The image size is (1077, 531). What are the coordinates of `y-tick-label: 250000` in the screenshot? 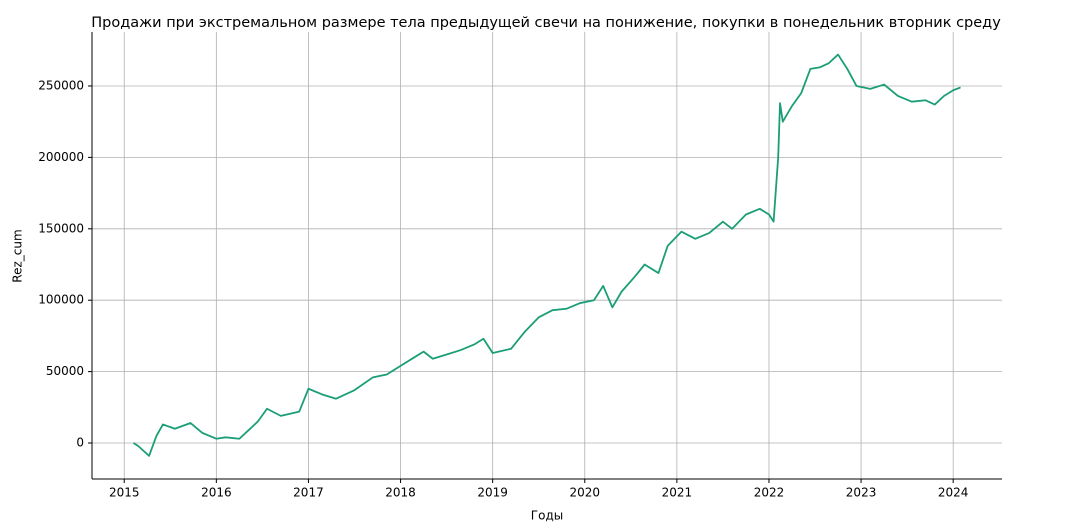 It's located at (61, 85).